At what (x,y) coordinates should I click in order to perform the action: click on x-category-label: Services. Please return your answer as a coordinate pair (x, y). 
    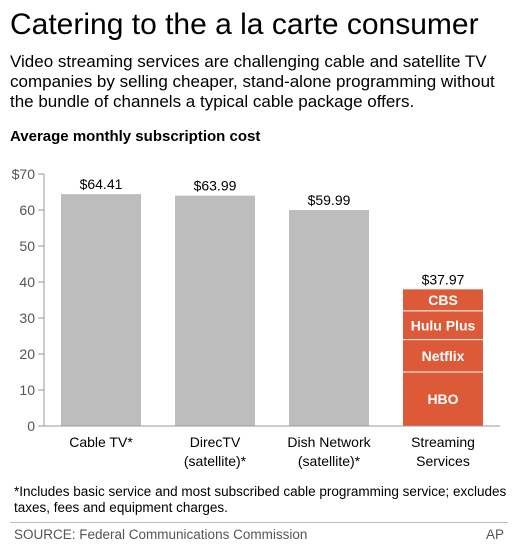
    Looking at the image, I should click on (443, 461).